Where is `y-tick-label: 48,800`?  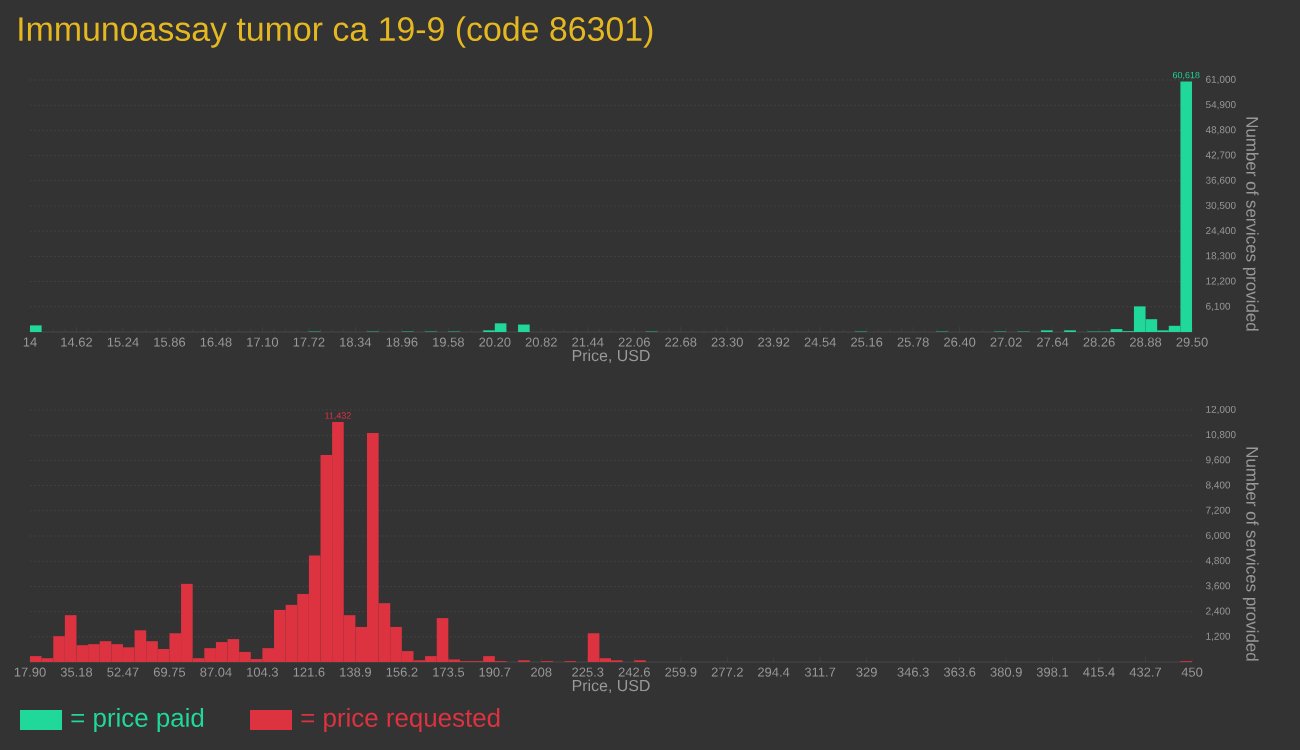
y-tick-label: 48,800 is located at coordinates (1220, 130).